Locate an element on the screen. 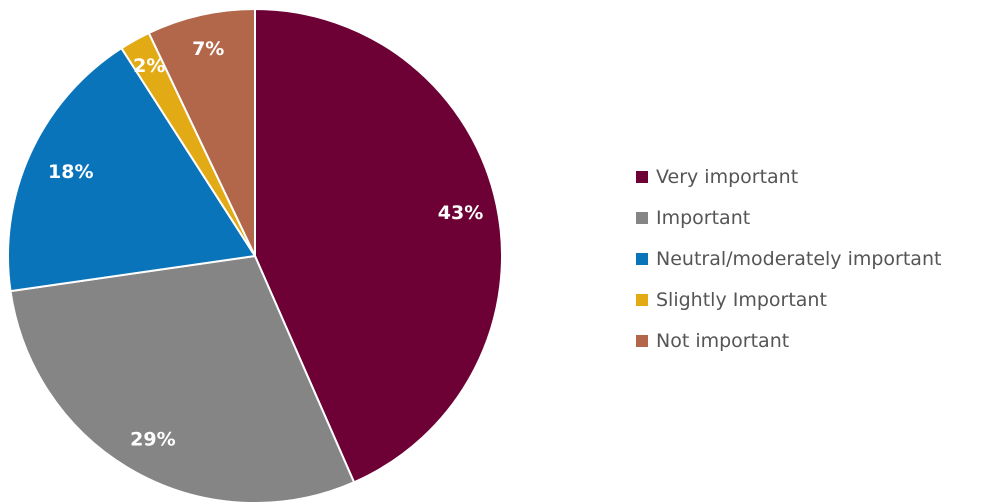 Image resolution: width=986 pixels, height=502 pixels. legend-label: Not important is located at coordinates (723, 340).